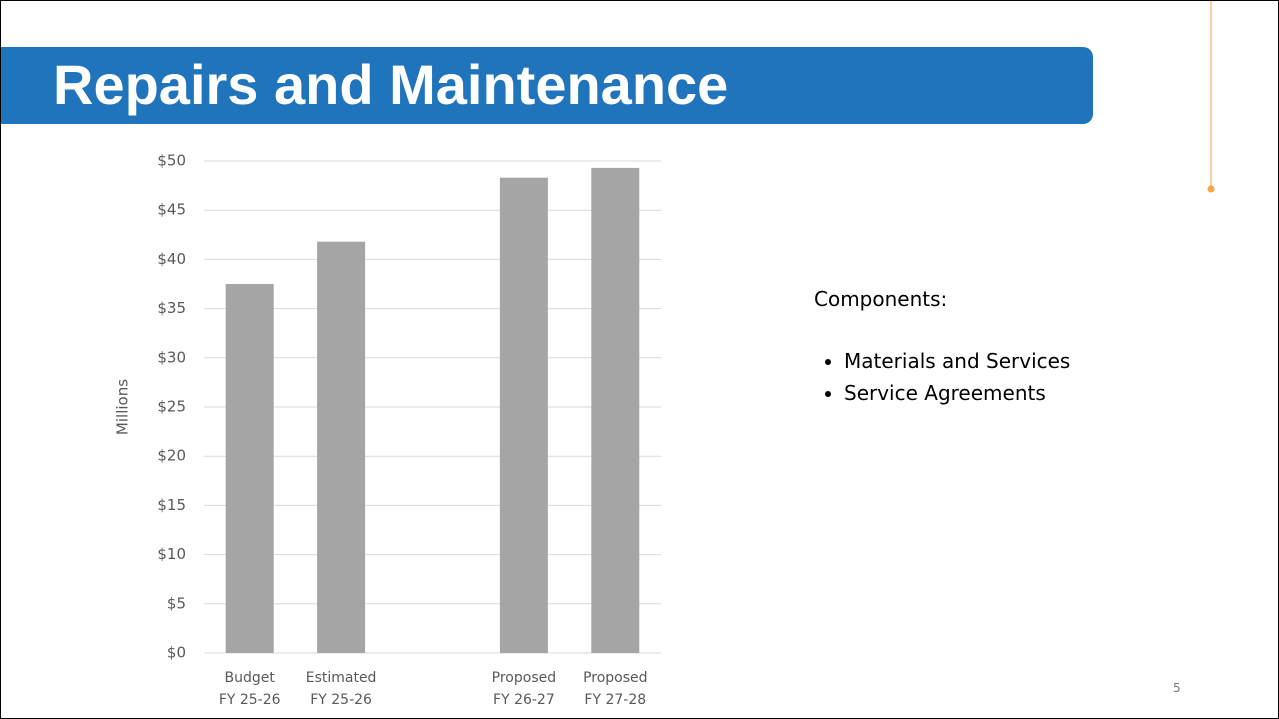 This screenshot has width=1279, height=719. What do you see at coordinates (123, 407) in the screenshot?
I see `y-axis-label: Millions` at bounding box center [123, 407].